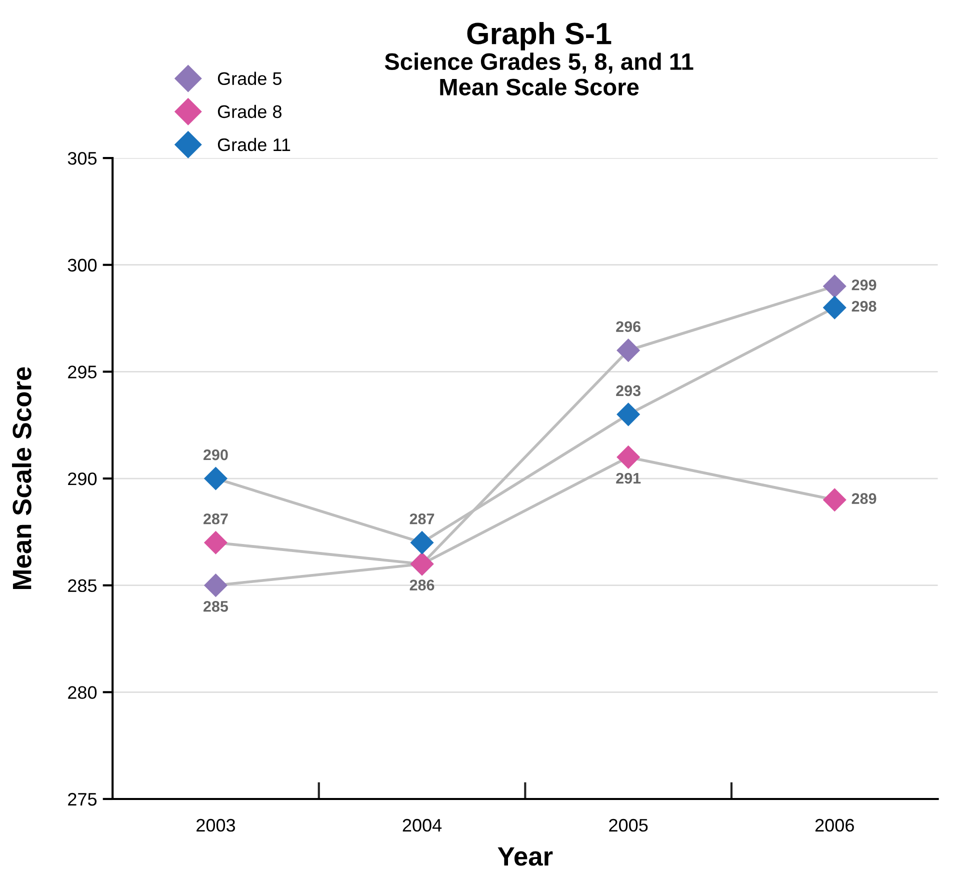 The height and width of the screenshot is (878, 954). I want to click on data-label: 298, so click(864, 306).